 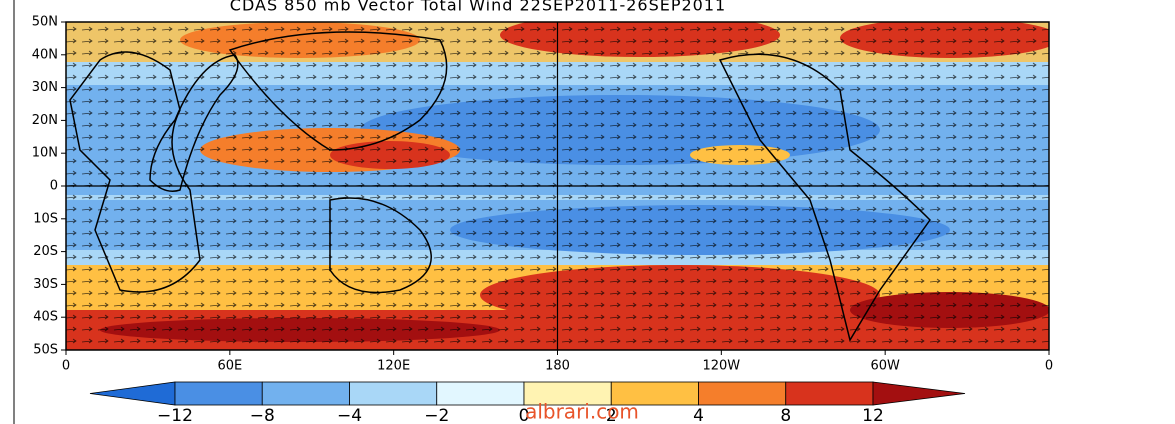 What do you see at coordinates (132, 393) in the screenshot?
I see `colorbar-arrow-left` at bounding box center [132, 393].